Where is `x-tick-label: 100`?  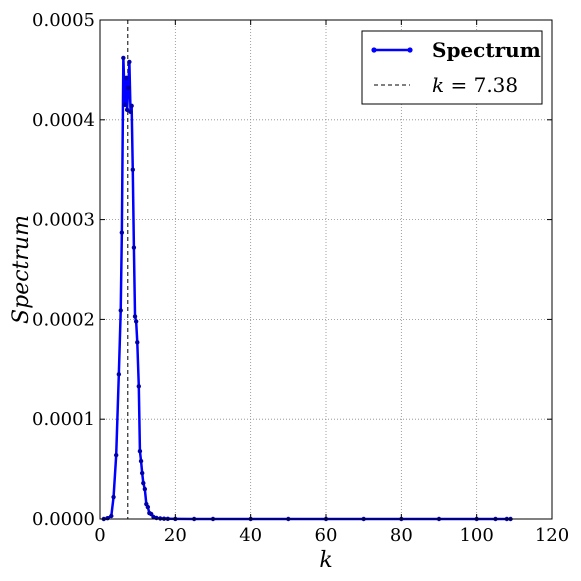 x-tick-label: 100 is located at coordinates (476, 535).